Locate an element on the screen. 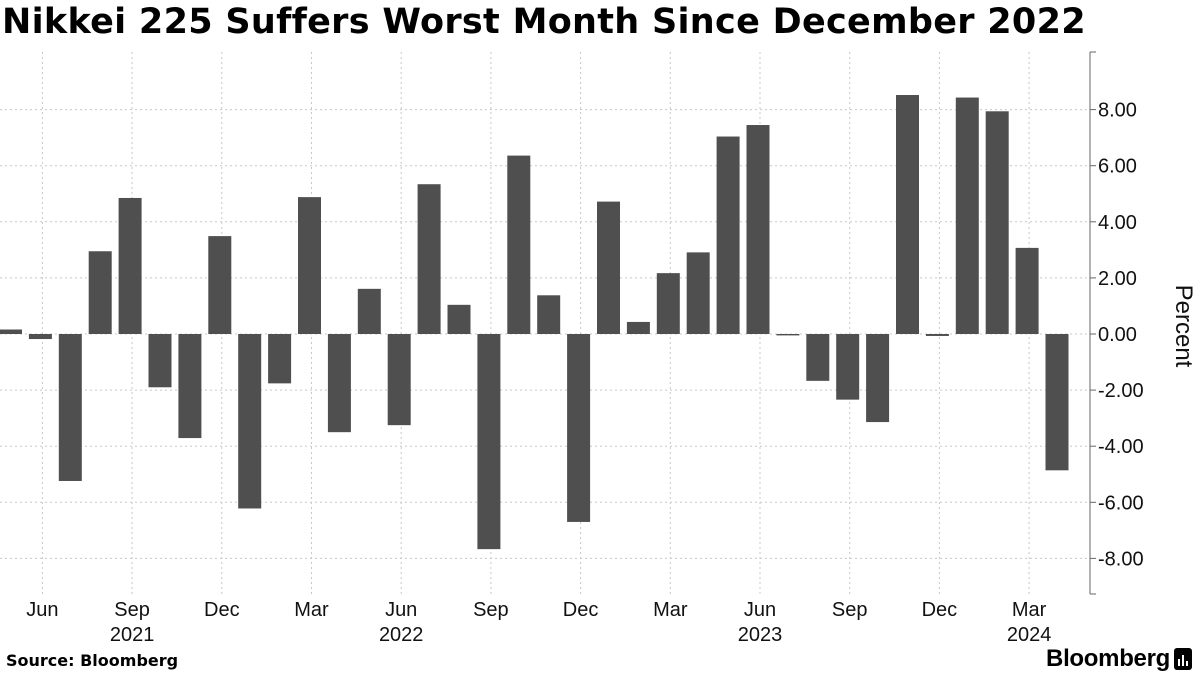 This screenshot has width=1200, height=675. bloomberg-terminal-icon is located at coordinates (1183, 659).